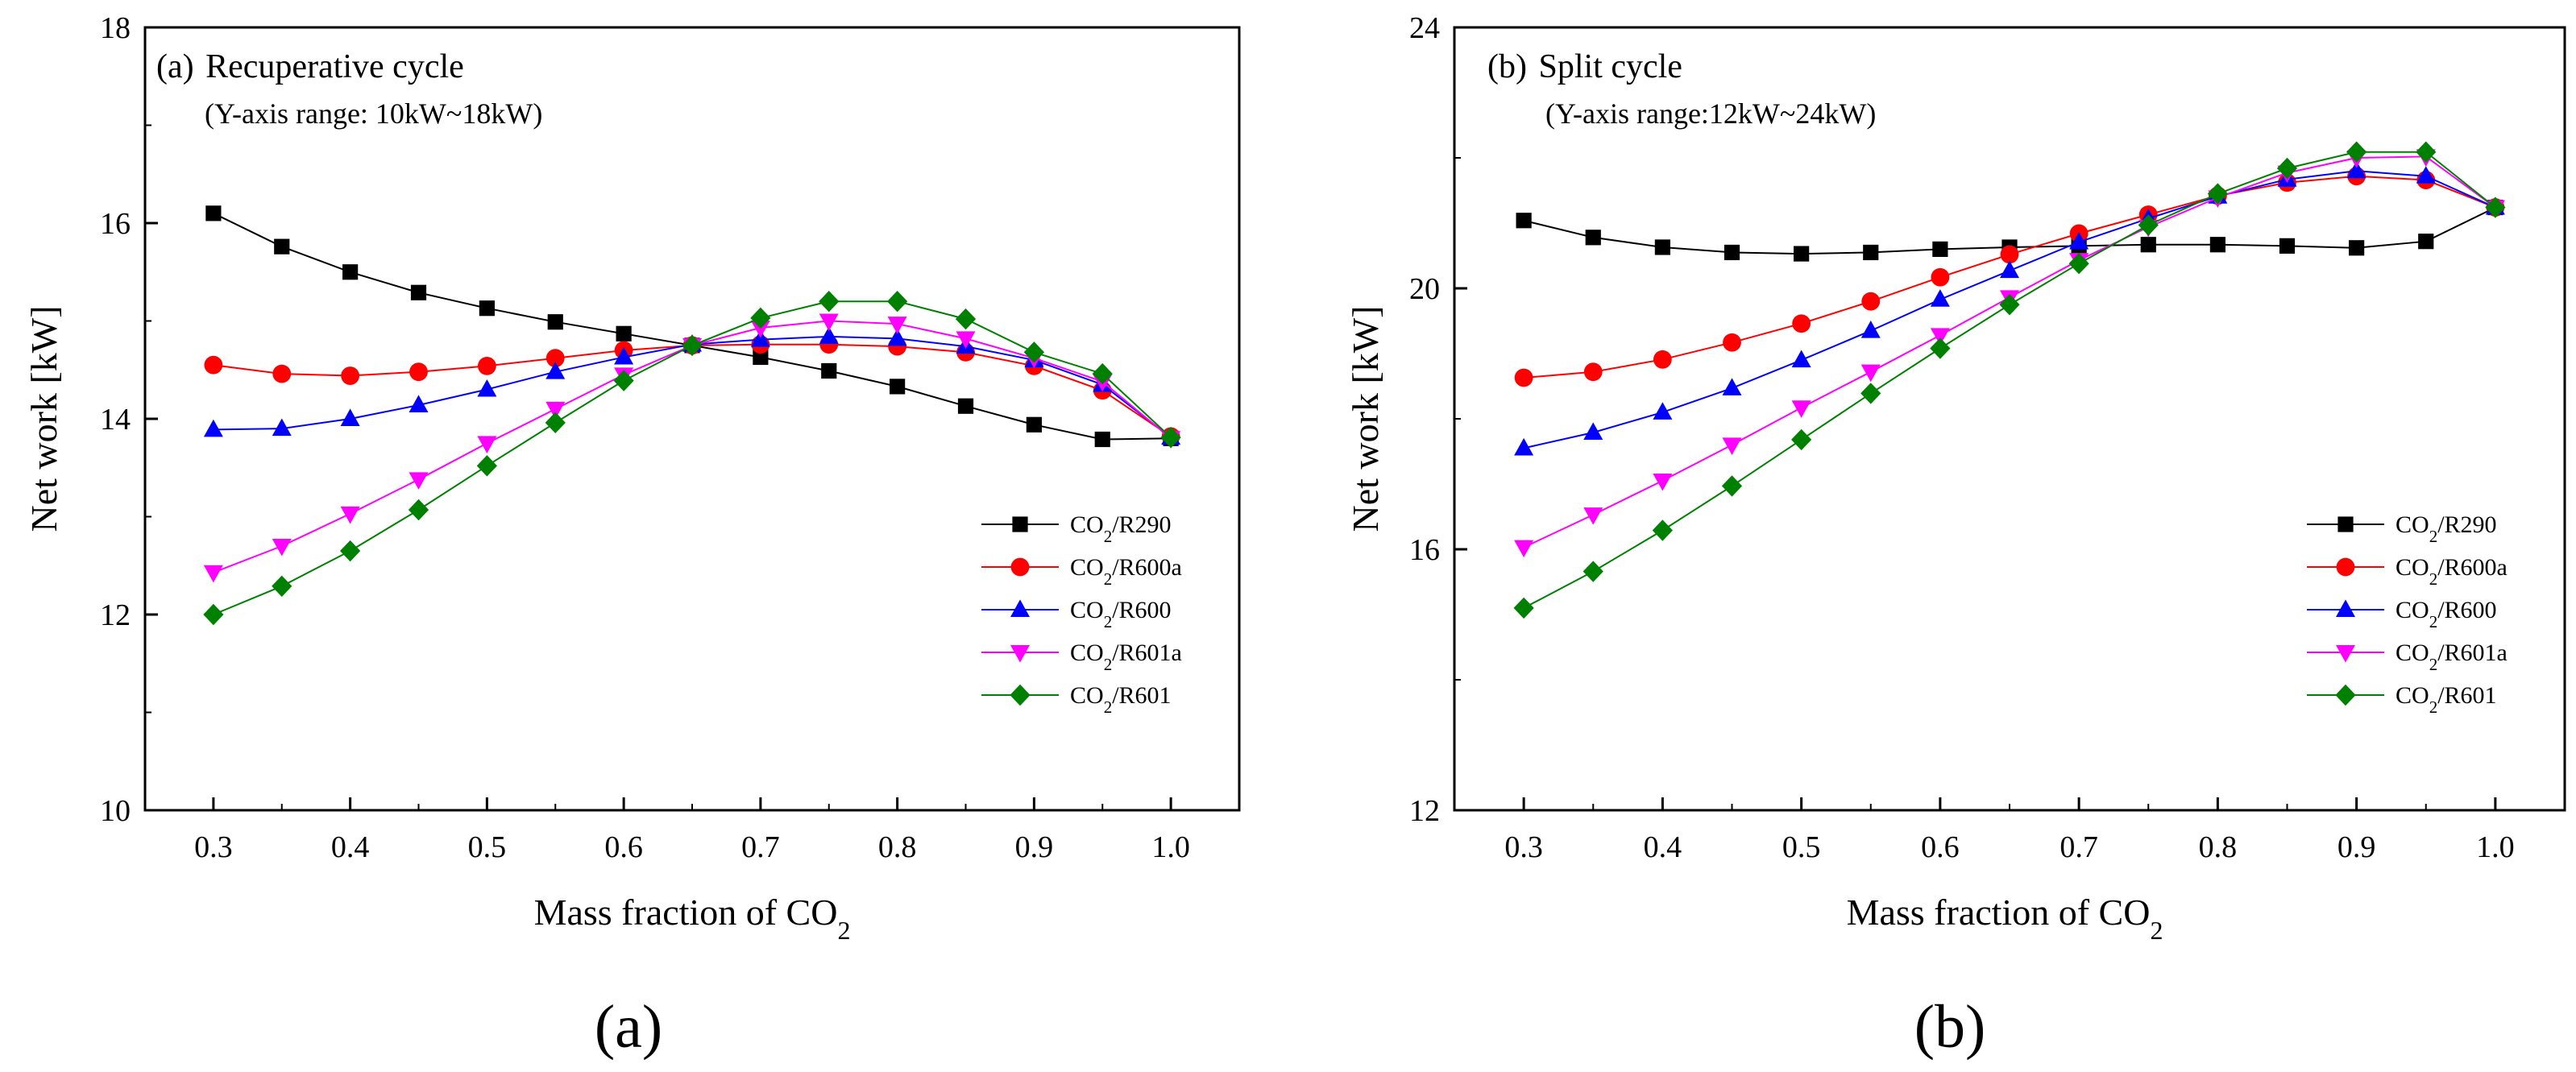  What do you see at coordinates (2356, 847) in the screenshot?
I see `x-tick-label: 0.9` at bounding box center [2356, 847].